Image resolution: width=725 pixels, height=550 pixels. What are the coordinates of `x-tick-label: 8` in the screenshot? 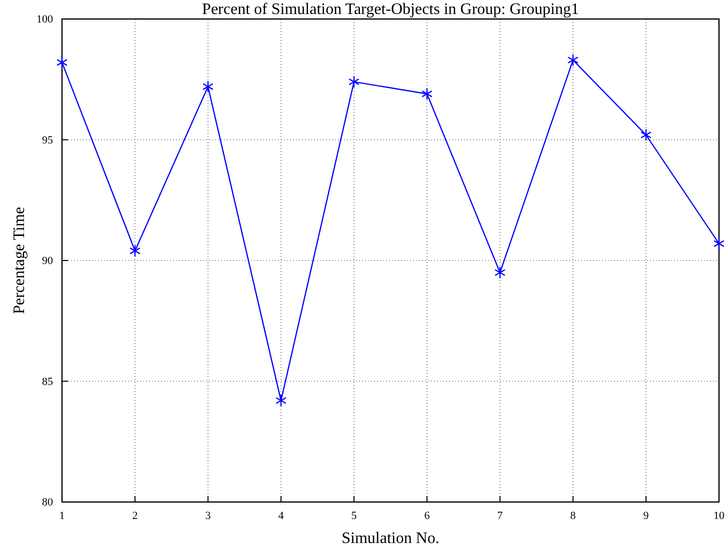 It's located at (573, 516).